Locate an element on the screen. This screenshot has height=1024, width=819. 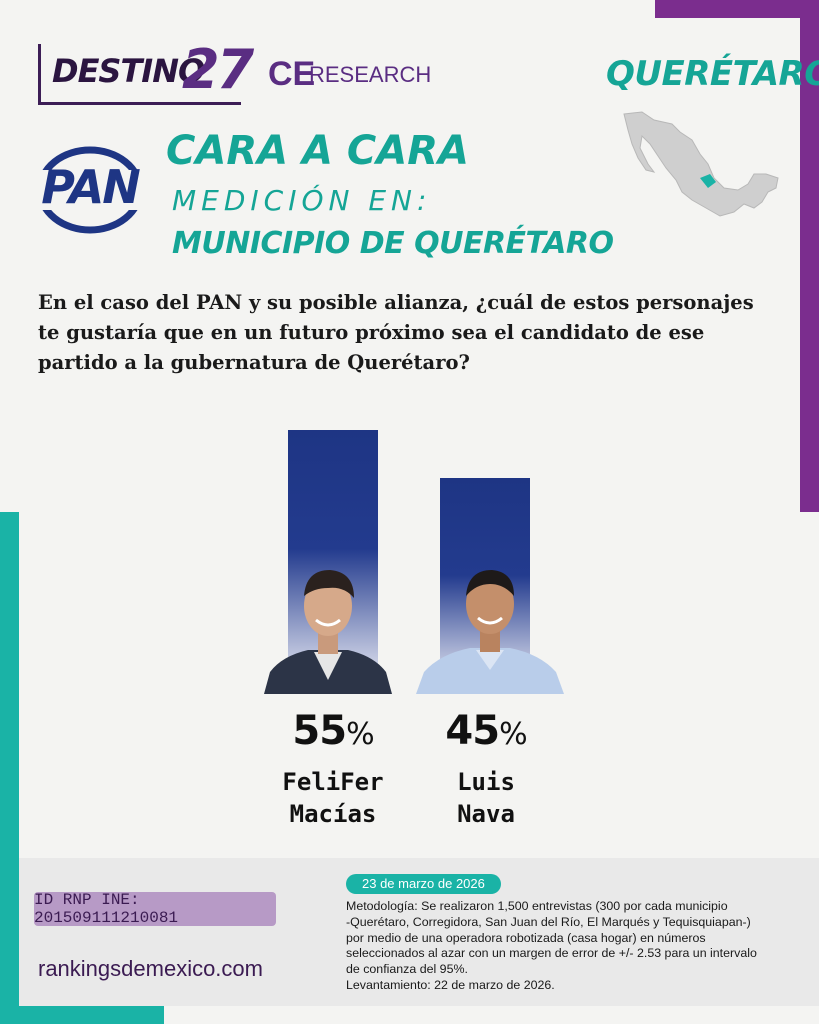
date-badge: 23 de marzo de 2026 is located at coordinates (423, 884).